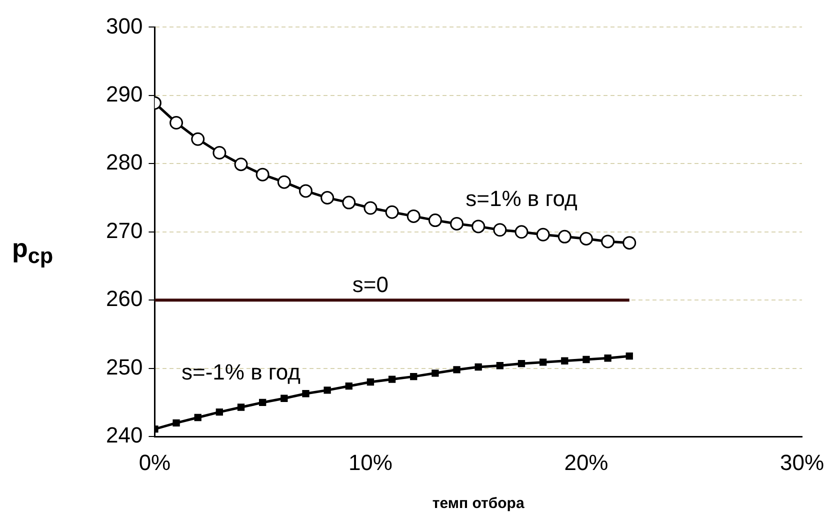 The width and height of the screenshot is (840, 525). I want to click on x-tick-label: 30%, so click(802, 462).